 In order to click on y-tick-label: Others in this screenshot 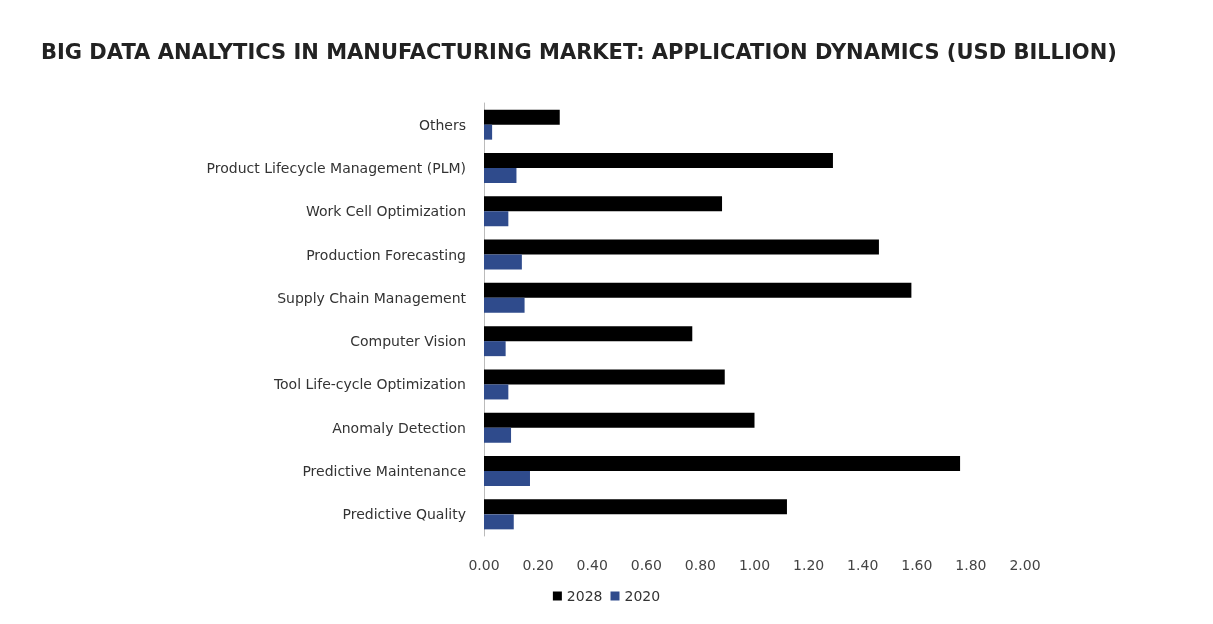, I will do `click(442, 124)`.